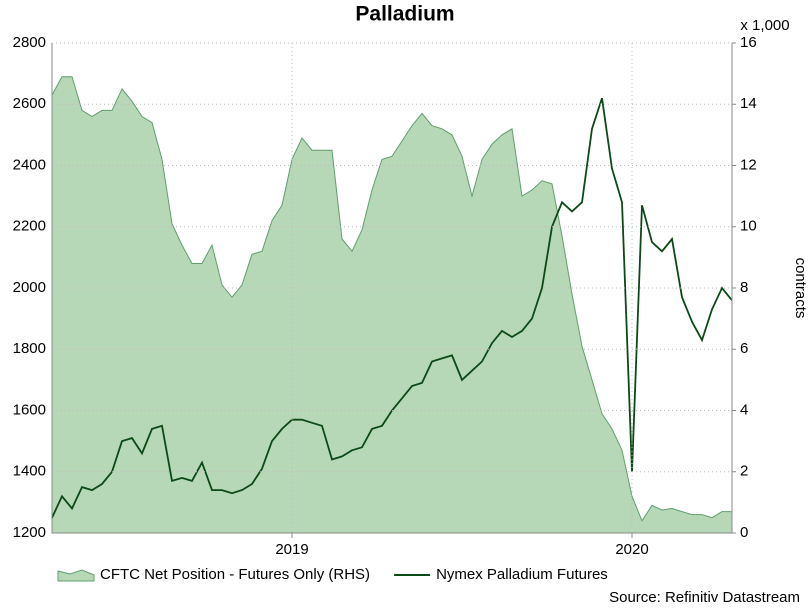  What do you see at coordinates (76, 575) in the screenshot?
I see `legend-swatch` at bounding box center [76, 575].